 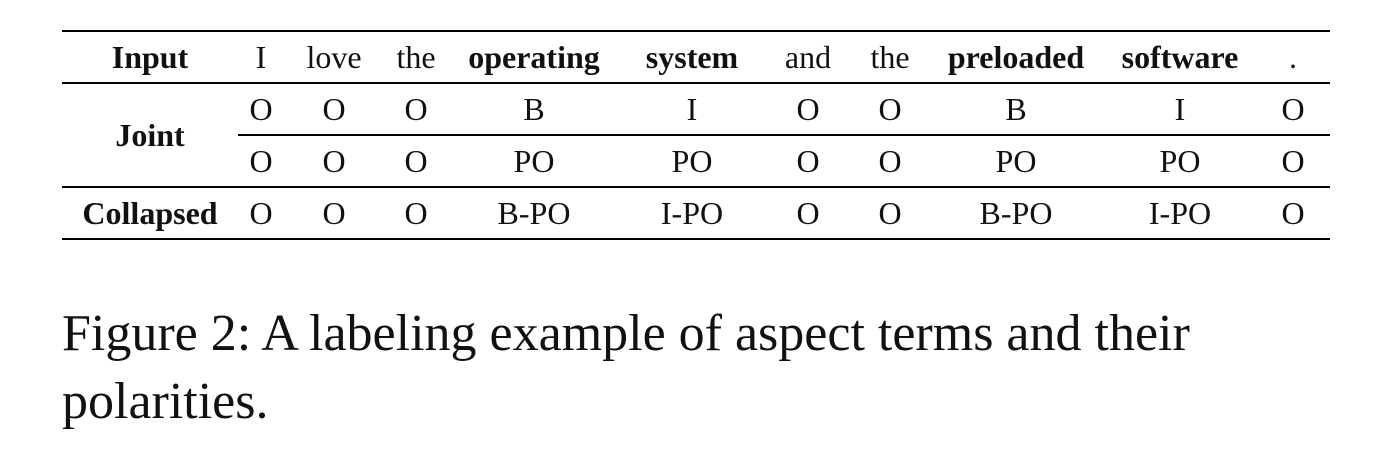 What do you see at coordinates (150, 135) in the screenshot?
I see `joint-row-label: Joint` at bounding box center [150, 135].